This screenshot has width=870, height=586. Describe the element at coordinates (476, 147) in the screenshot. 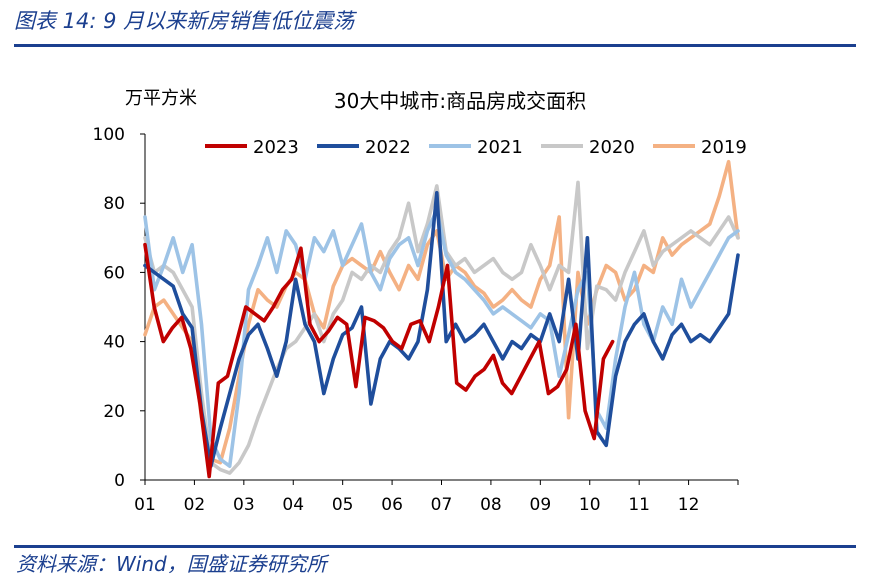

I see `legend: 2023 2022 2021 2020 2019` at that location.